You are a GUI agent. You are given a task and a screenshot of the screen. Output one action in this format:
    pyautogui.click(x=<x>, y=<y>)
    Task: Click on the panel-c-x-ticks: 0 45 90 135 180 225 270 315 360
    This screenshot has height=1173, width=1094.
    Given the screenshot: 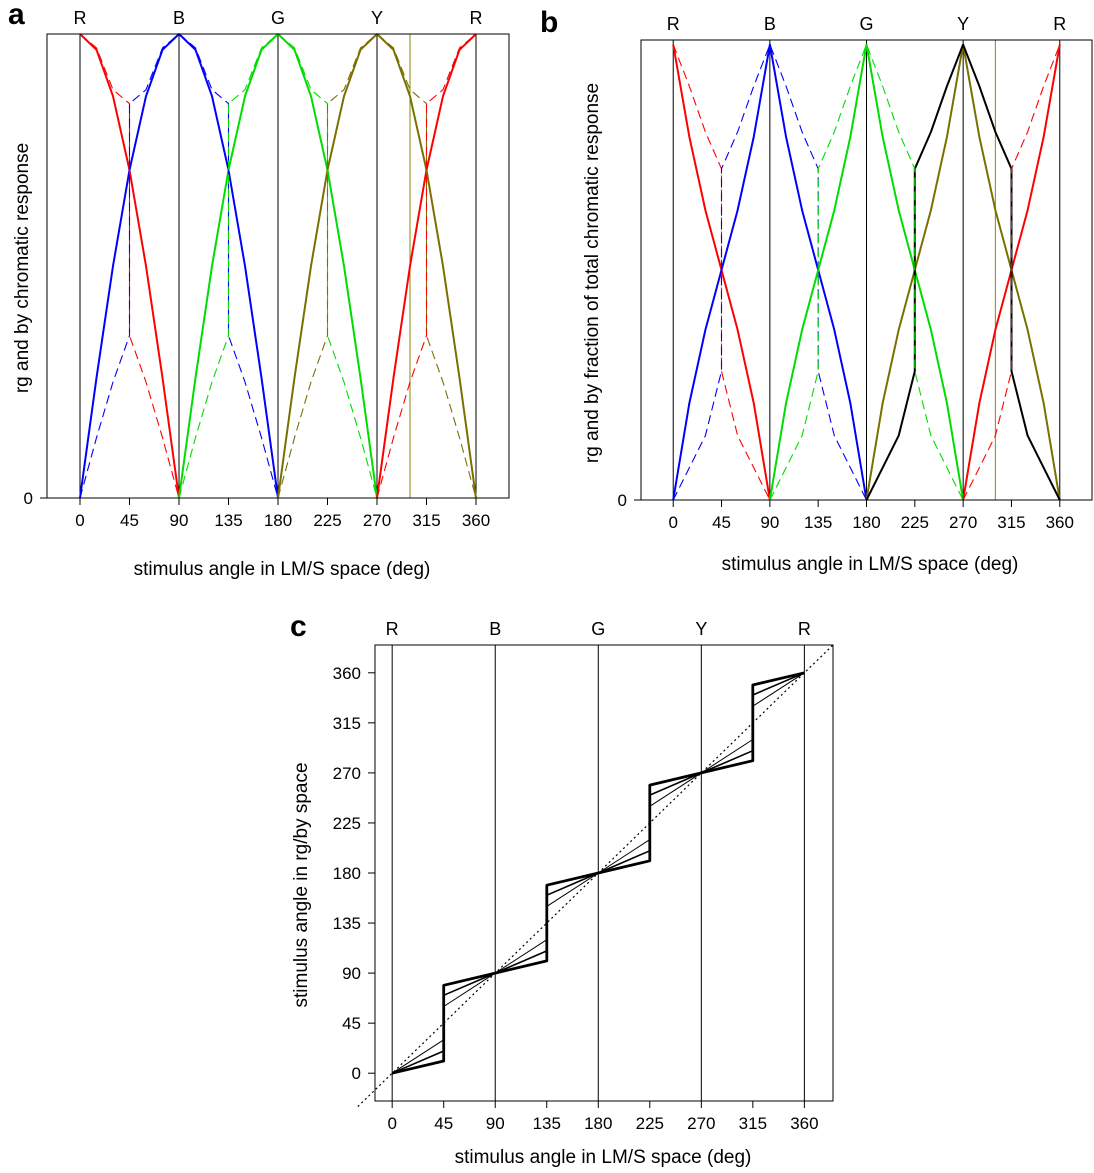 What is the action you would take?
    pyautogui.click(x=603, y=1117)
    